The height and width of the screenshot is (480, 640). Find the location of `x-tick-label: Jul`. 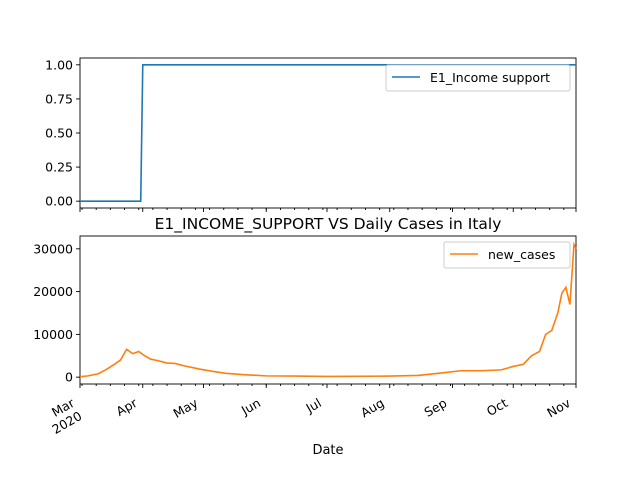

x-tick-label: Jul is located at coordinates (312, 405).